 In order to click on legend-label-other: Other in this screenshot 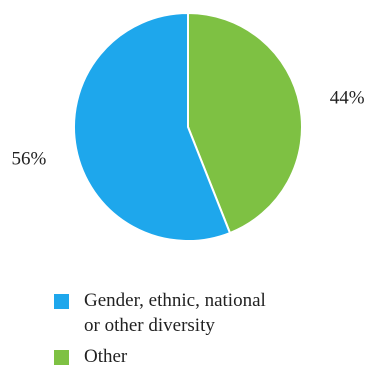, I will do `click(106, 356)`.